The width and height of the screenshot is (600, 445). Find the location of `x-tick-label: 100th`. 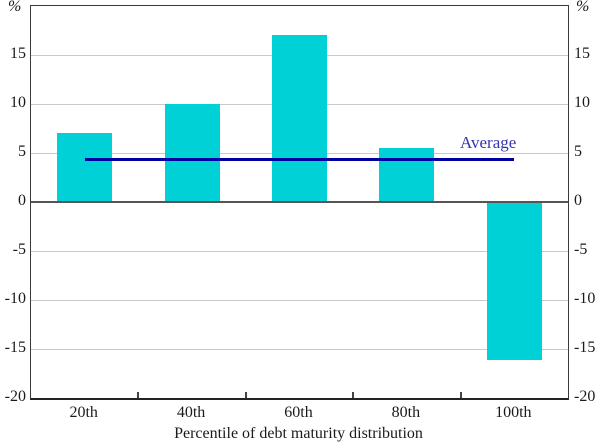

x-tick-label: 100th is located at coordinates (513, 412).